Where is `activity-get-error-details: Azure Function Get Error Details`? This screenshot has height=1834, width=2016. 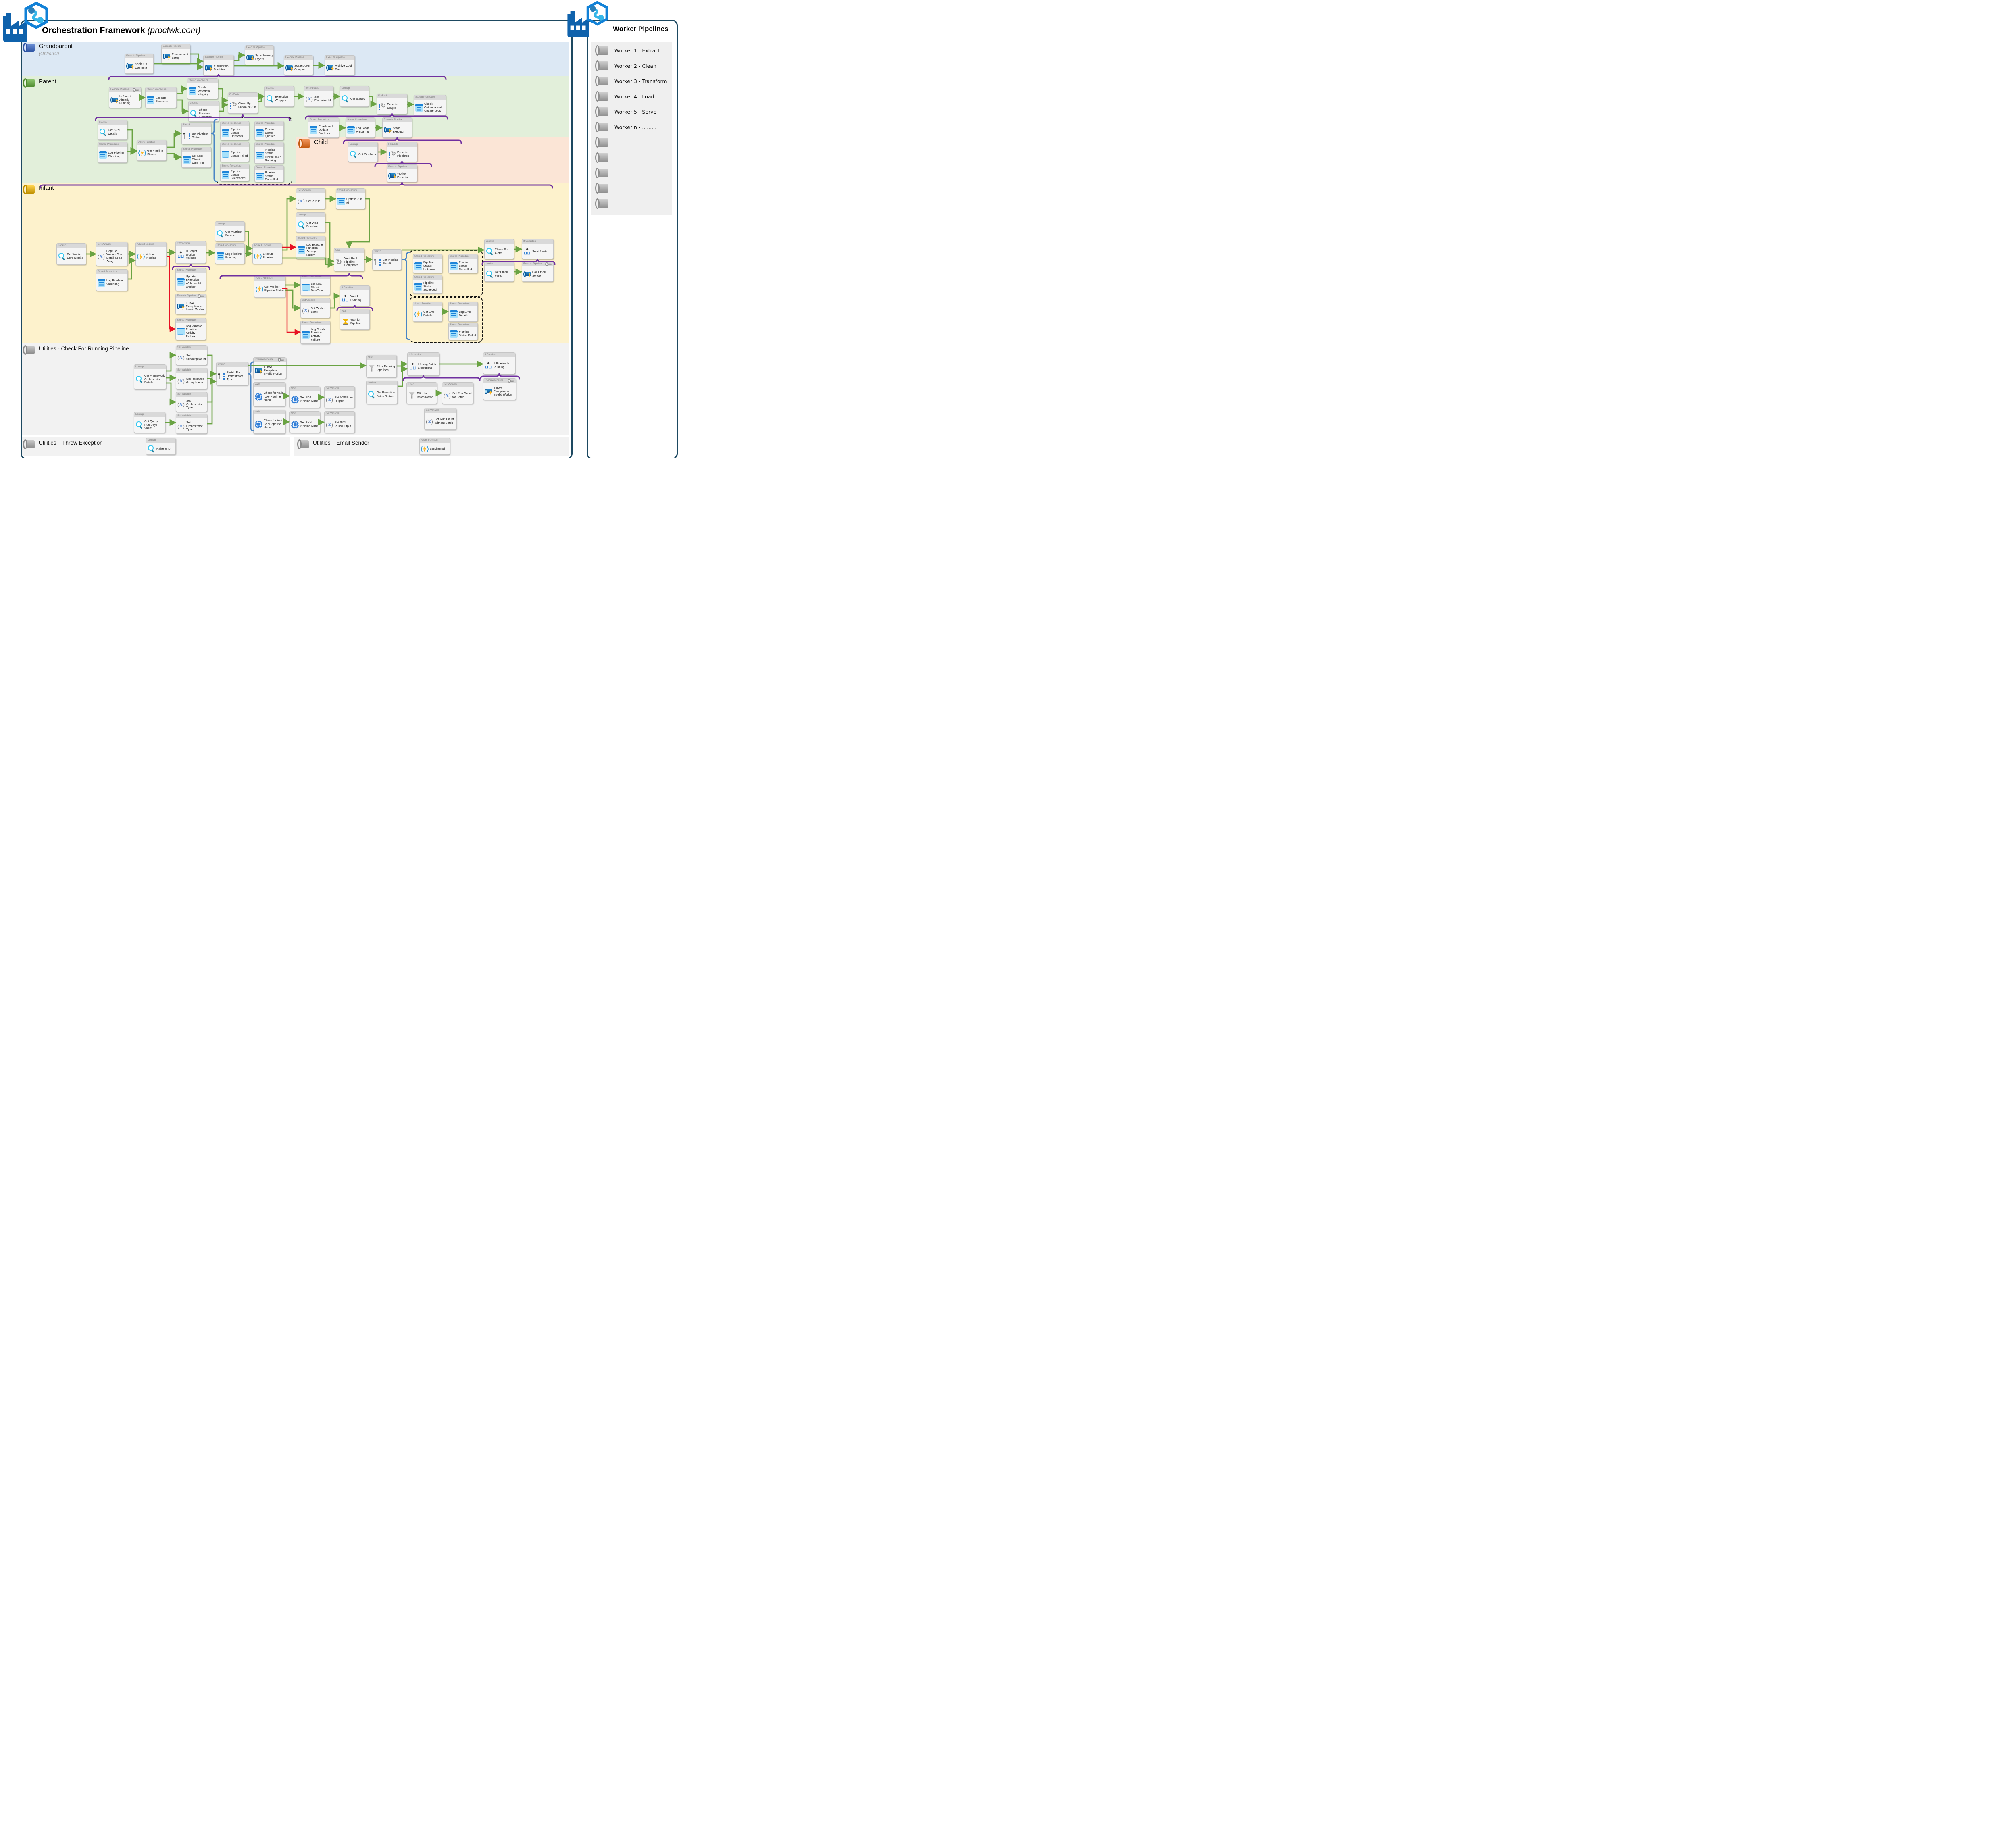 activity-get-error-details: Azure Function Get Error Details is located at coordinates (427, 312).